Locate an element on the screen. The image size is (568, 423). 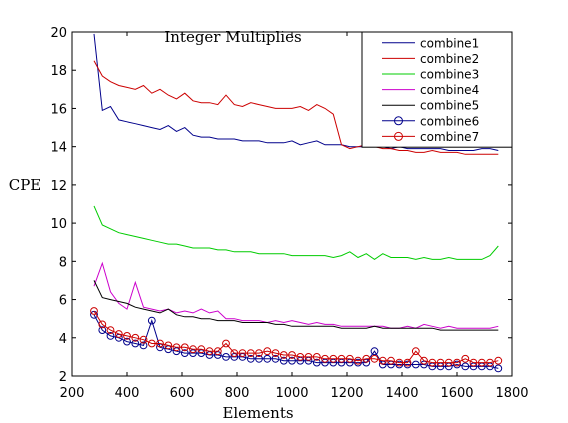
y-tick-label: 12 is located at coordinates (58, 186).